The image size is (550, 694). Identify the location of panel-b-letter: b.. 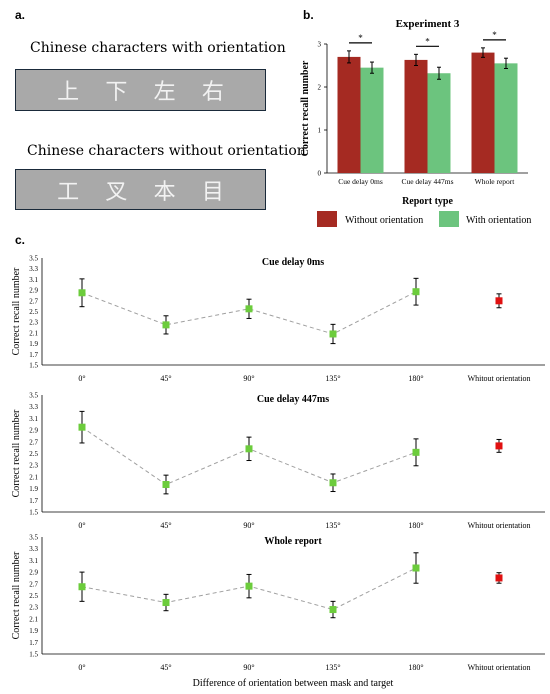
(308, 15).